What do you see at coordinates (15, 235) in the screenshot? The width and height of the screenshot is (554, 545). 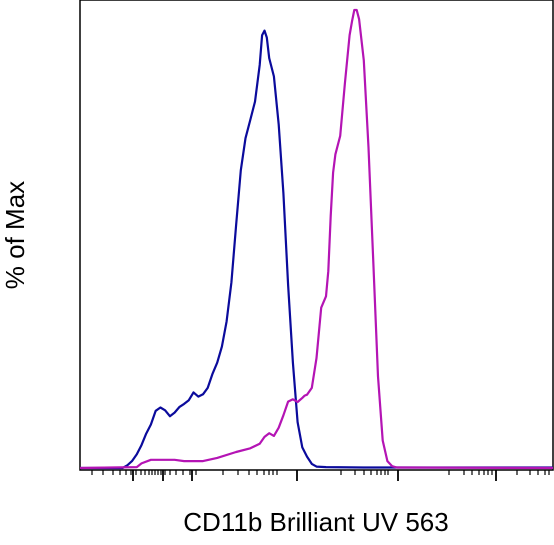 I see `y-axis-label: % of Max` at bounding box center [15, 235].